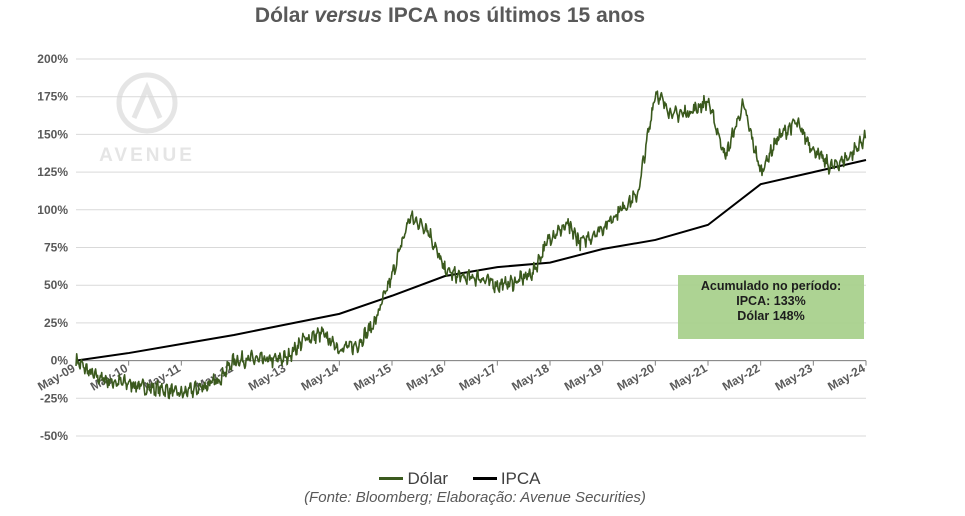 This screenshot has width=965, height=516. I want to click on x-tick-label: May-24, so click(846, 377).